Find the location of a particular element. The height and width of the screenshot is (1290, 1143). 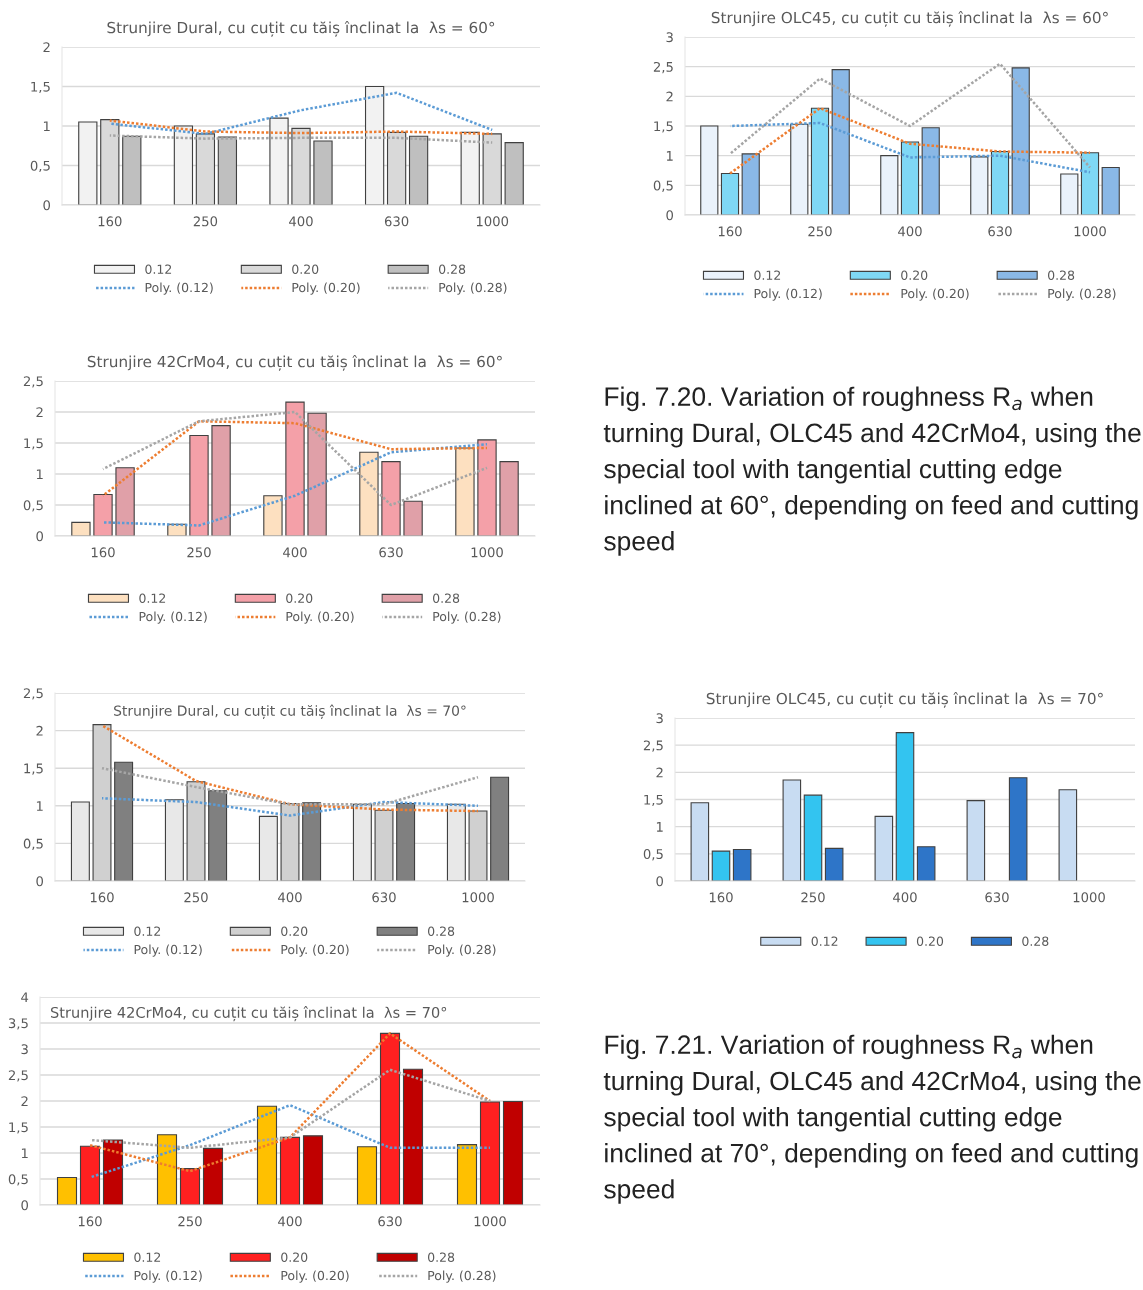

chart-title: Strunjire 42CrMo4, cu cuțit cu tăiș înclinat la λs = 60° is located at coordinates (294, 362).